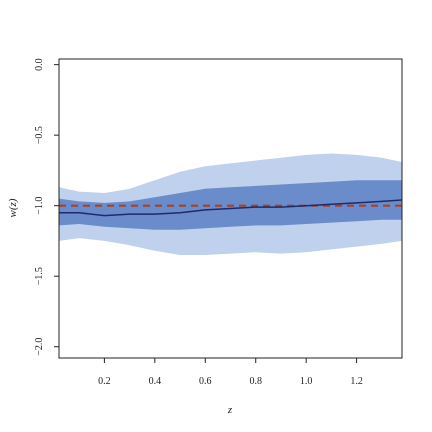 This screenshot has width=432, height=432. Describe the element at coordinates (39, 276) in the screenshot. I see `y-tick-label: −1.5` at that location.